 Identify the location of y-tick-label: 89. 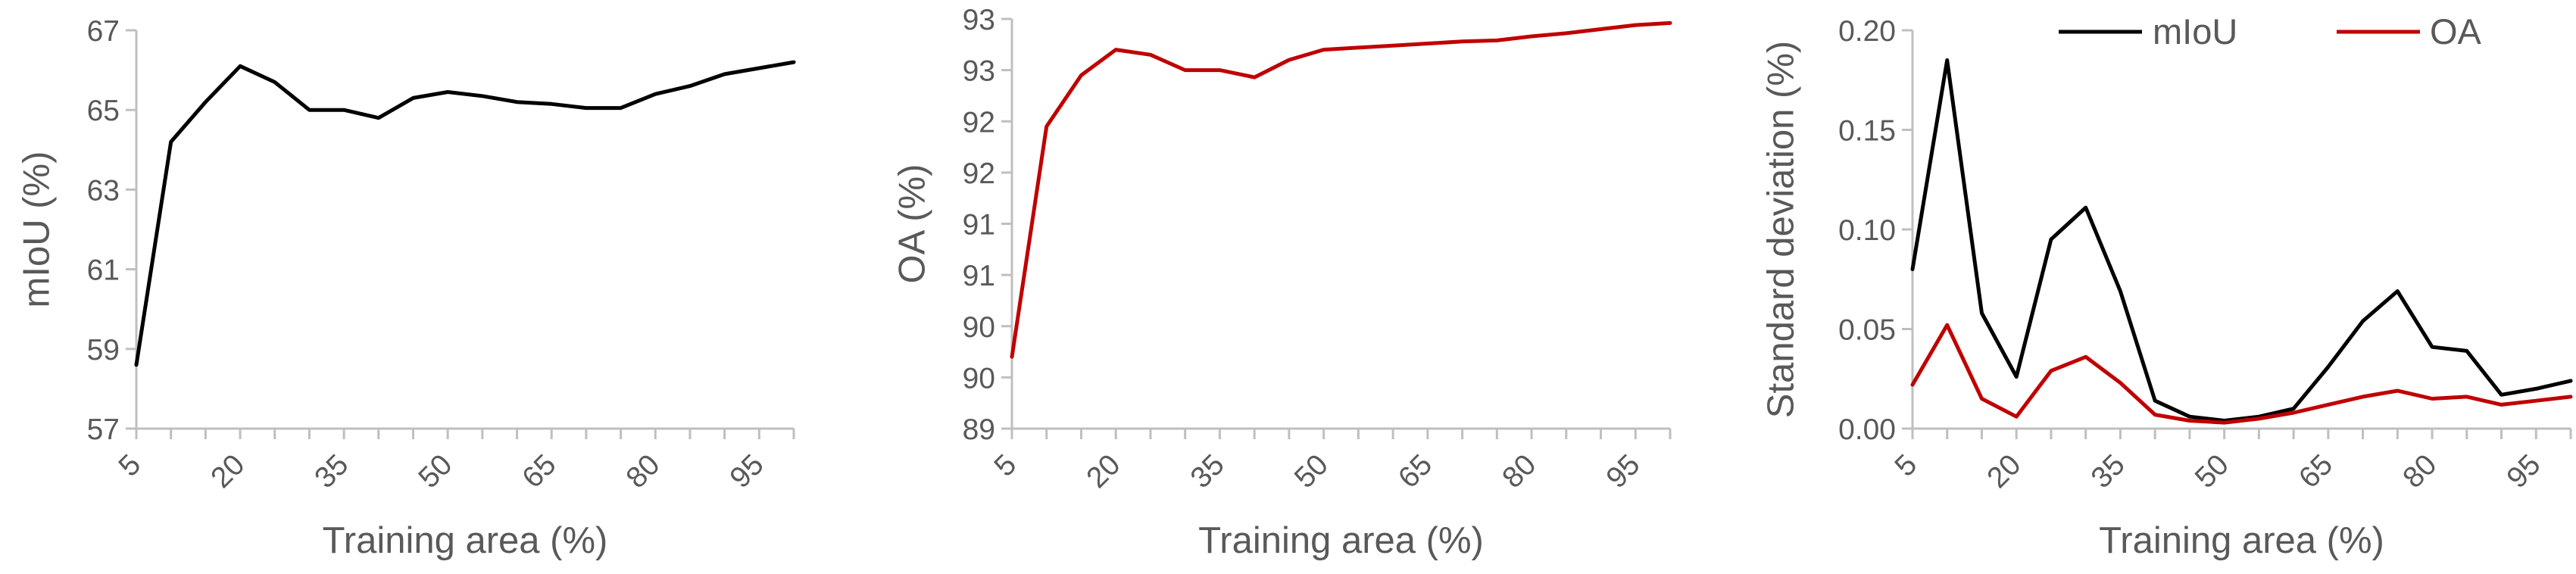
(979, 430).